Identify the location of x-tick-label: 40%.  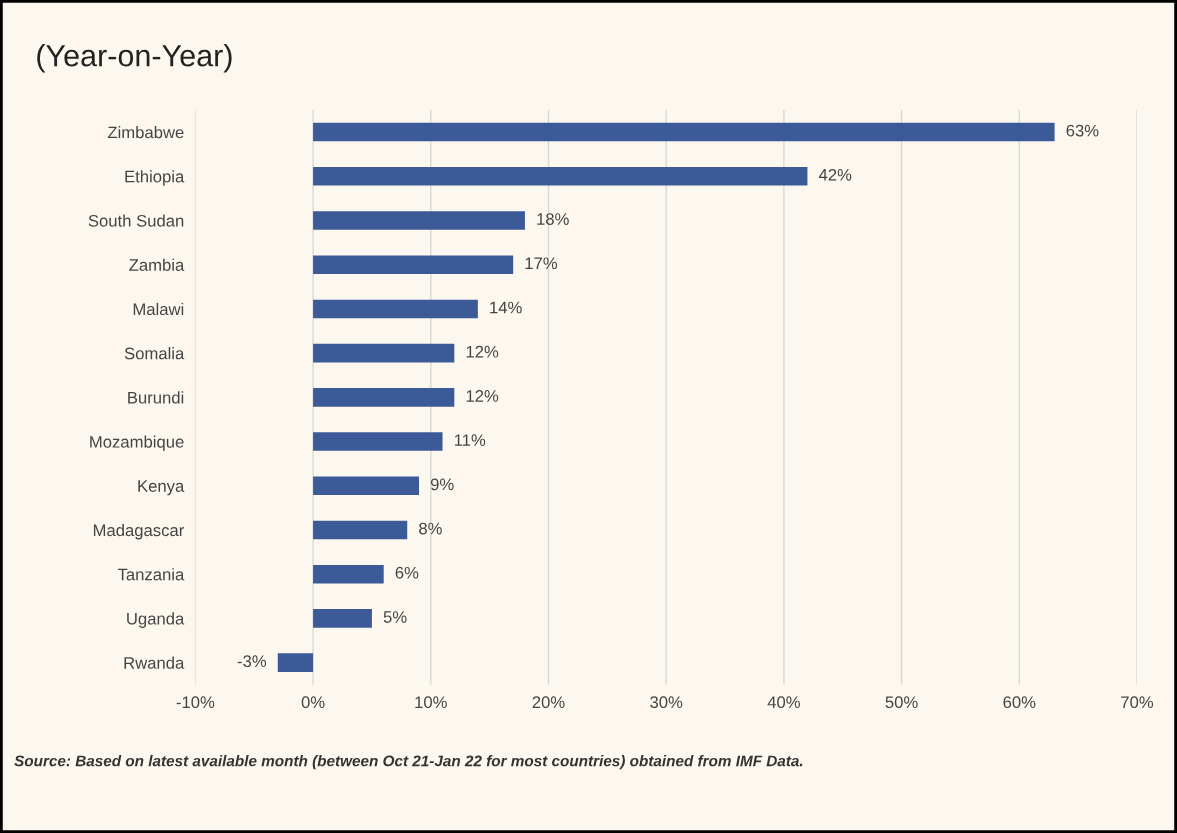
(783, 702).